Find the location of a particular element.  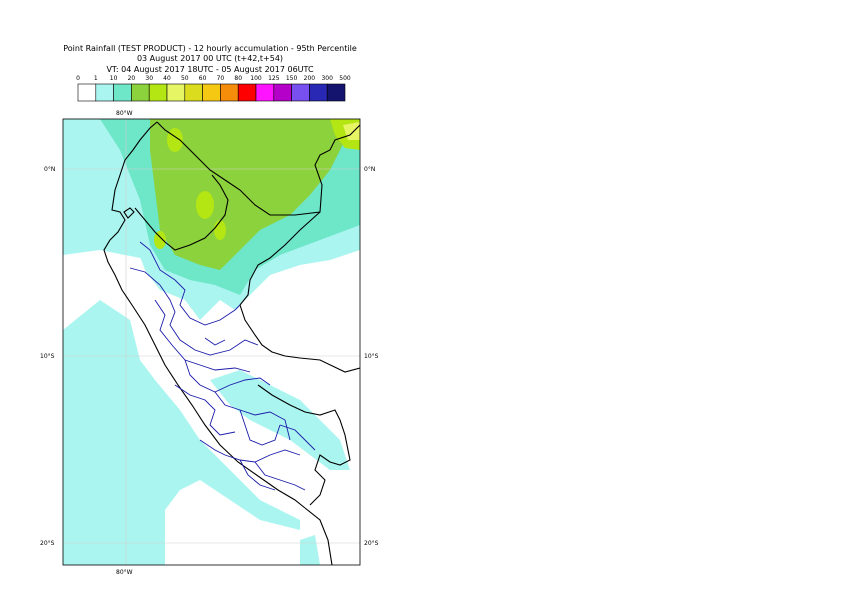

legend-threshold-label: 300 is located at coordinates (327, 78).